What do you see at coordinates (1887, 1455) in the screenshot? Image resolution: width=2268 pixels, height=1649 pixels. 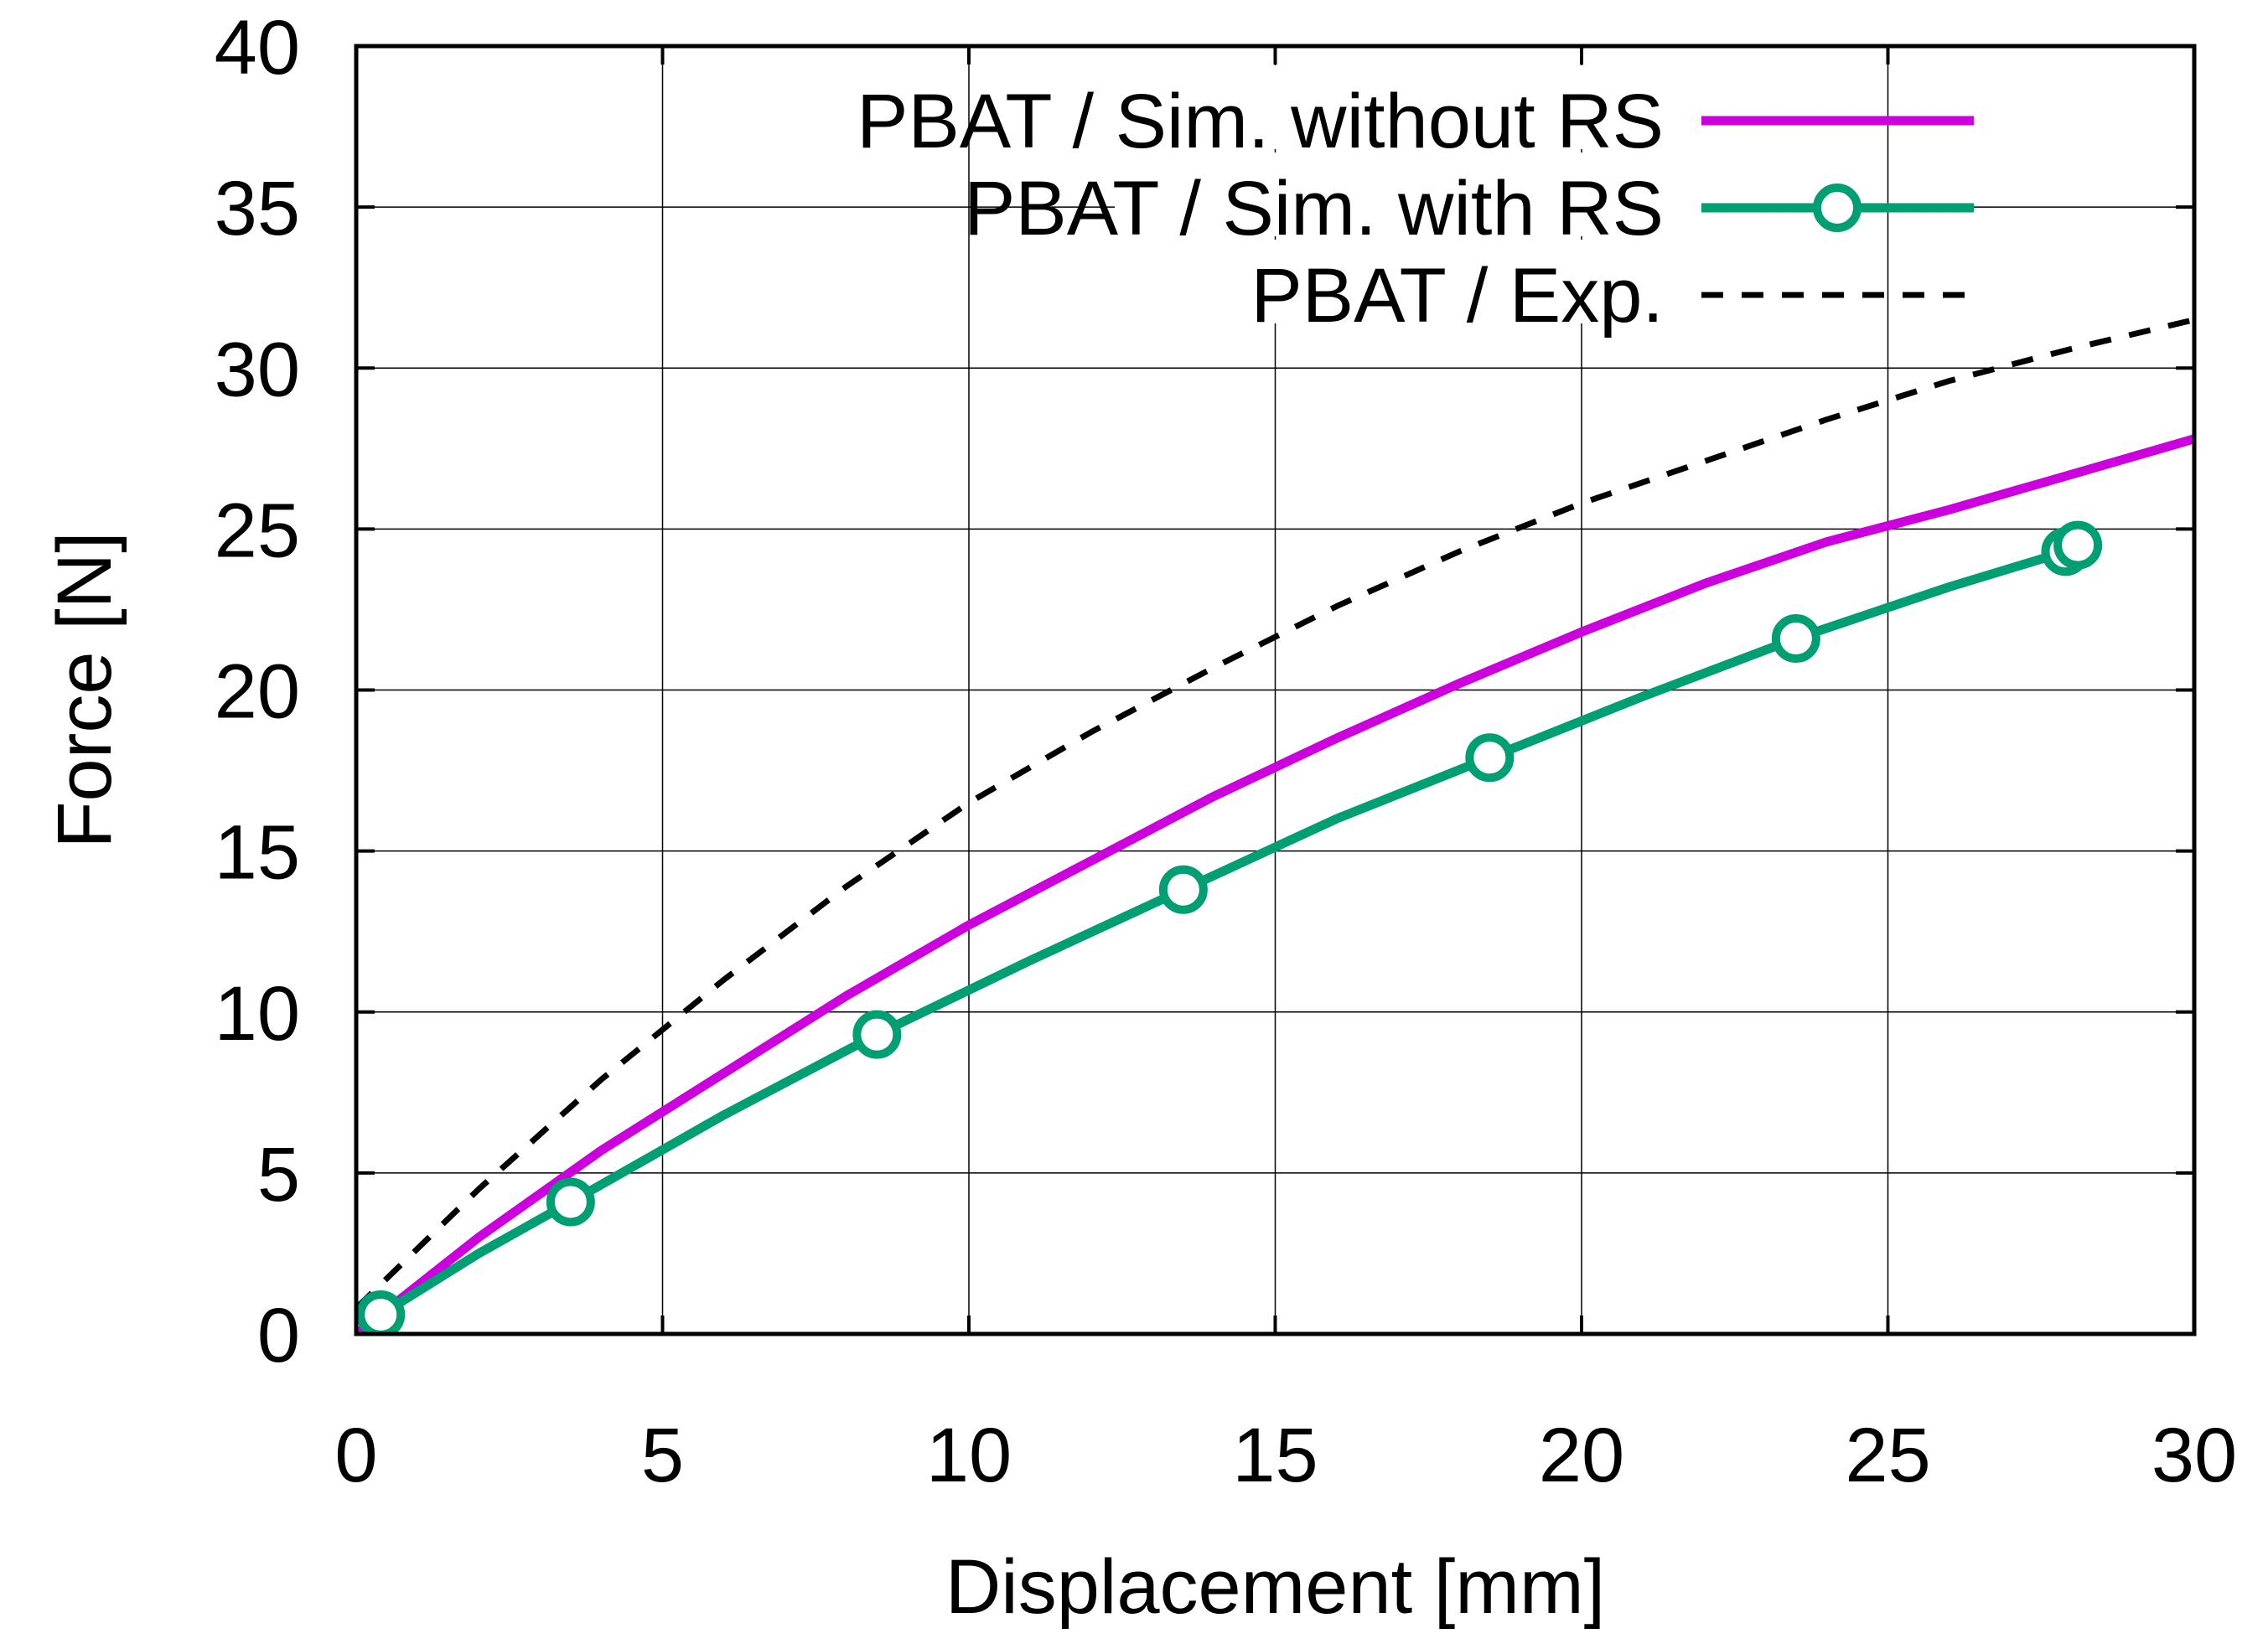 I see `x-tick-label: 25` at bounding box center [1887, 1455].